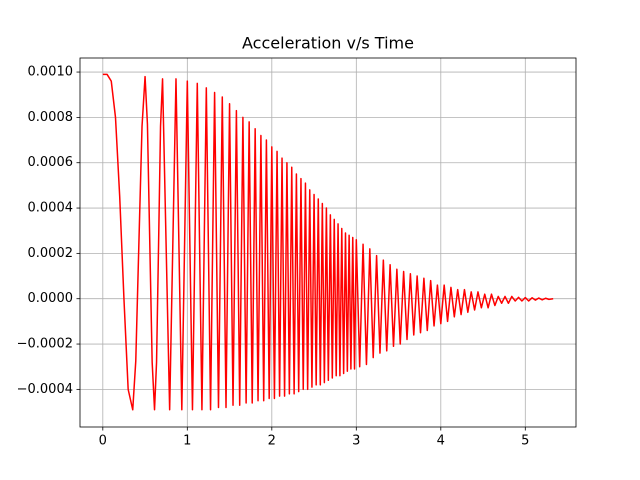 The image size is (640, 480). What do you see at coordinates (51, 72) in the screenshot?
I see `y-tick-label: 0.0010` at bounding box center [51, 72].